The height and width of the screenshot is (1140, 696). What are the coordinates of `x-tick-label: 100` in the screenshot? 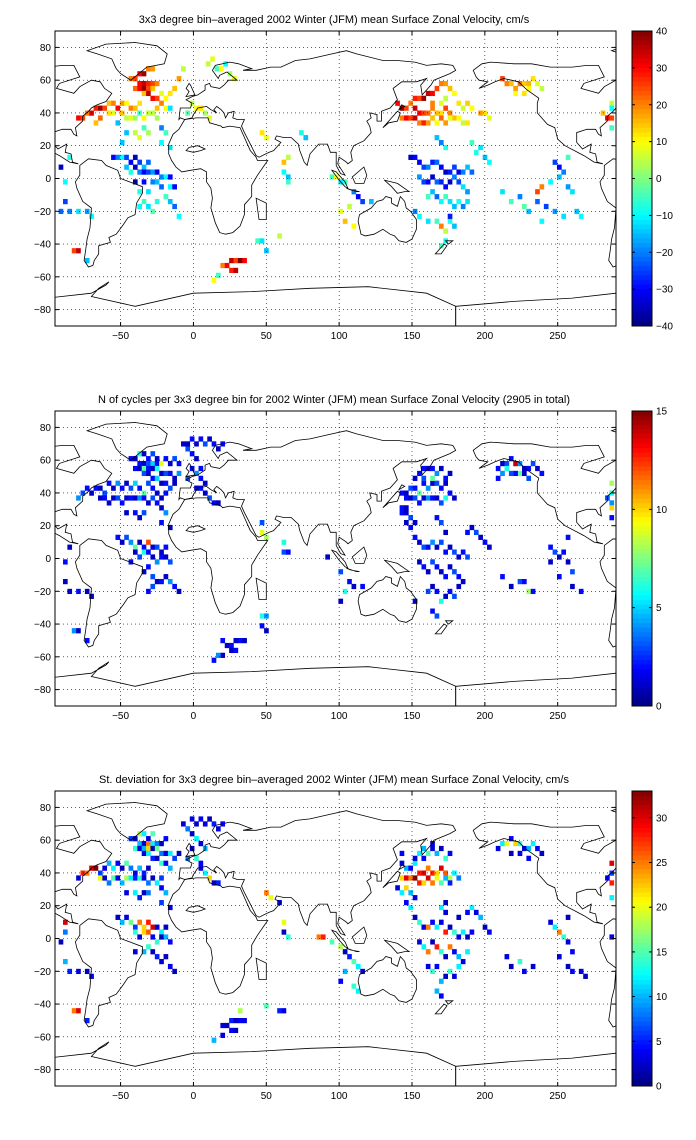 It's located at (339, 716).